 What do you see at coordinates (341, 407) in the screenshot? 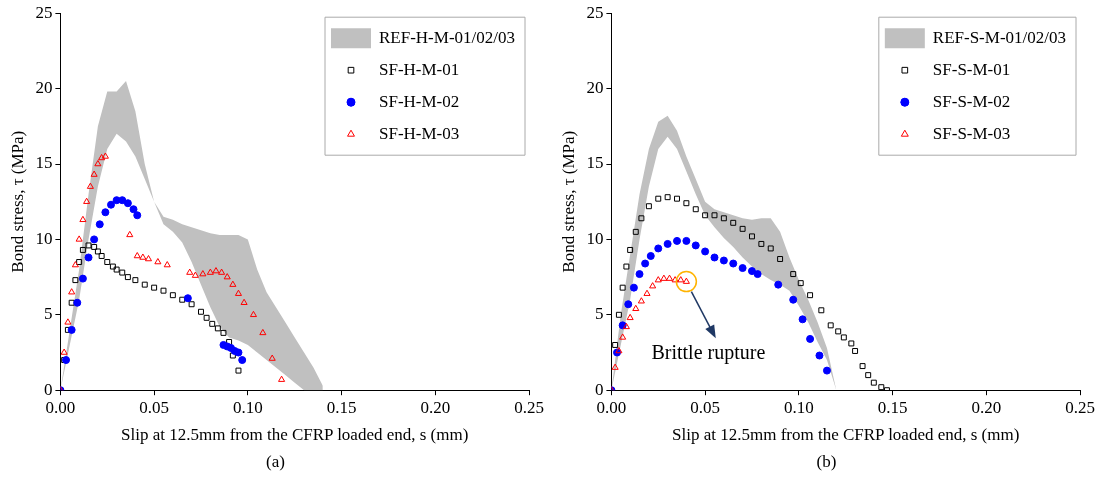
I see `x-tick-label: 0.15` at bounding box center [341, 407].